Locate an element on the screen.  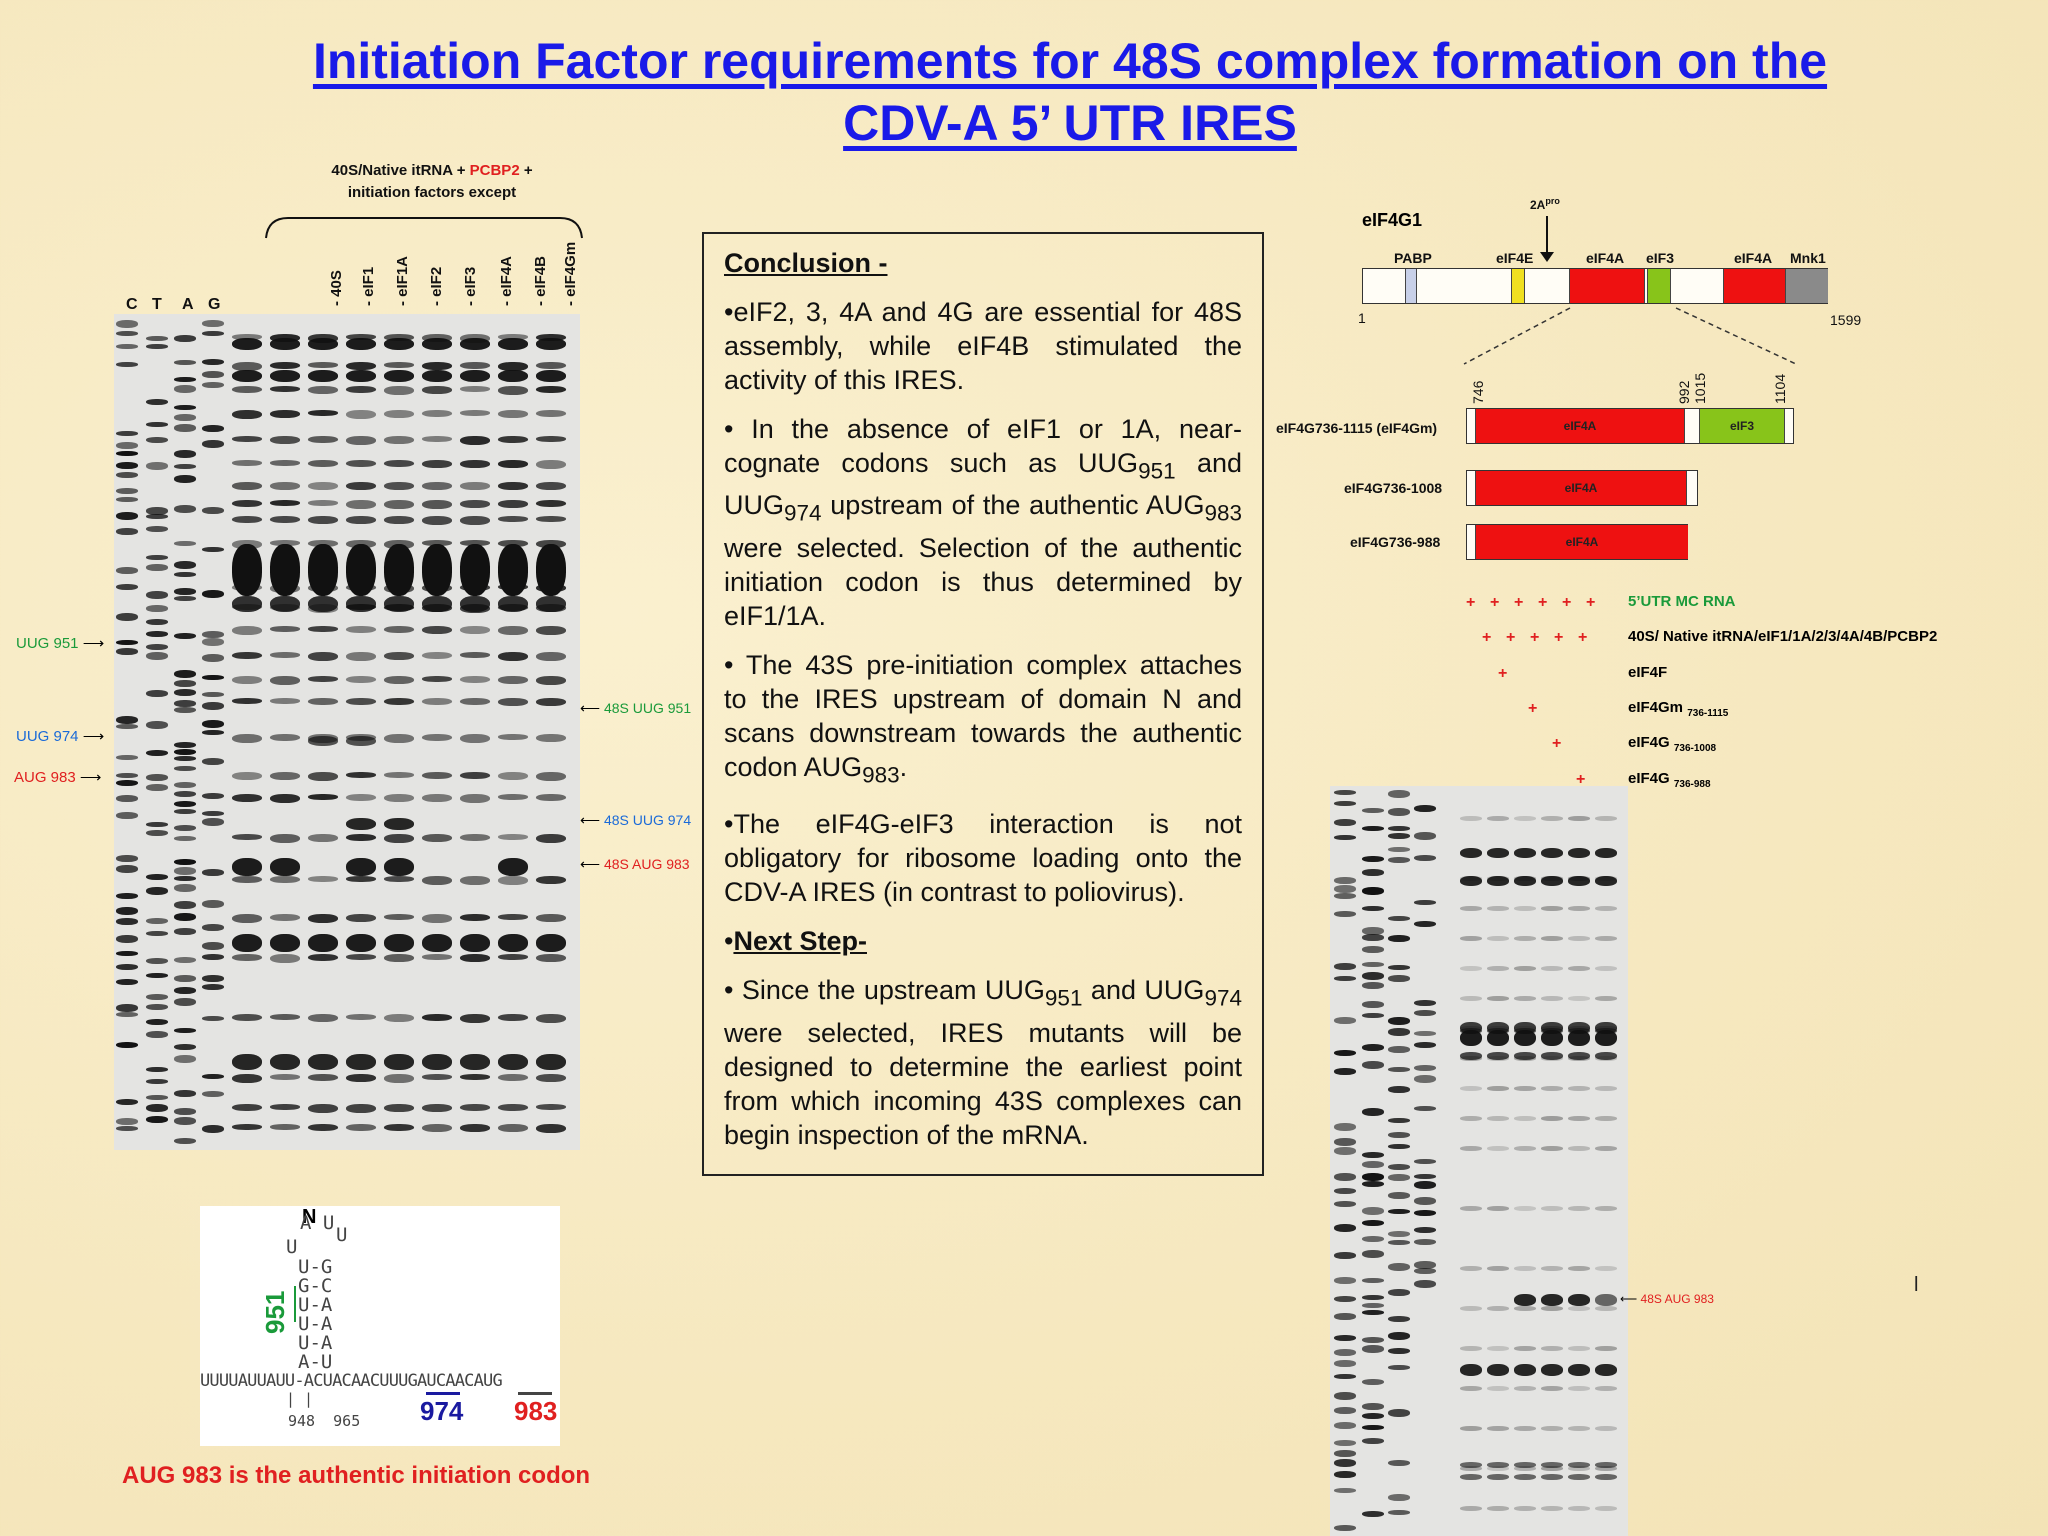
segment-eif4e is located at coordinates (1518, 286).